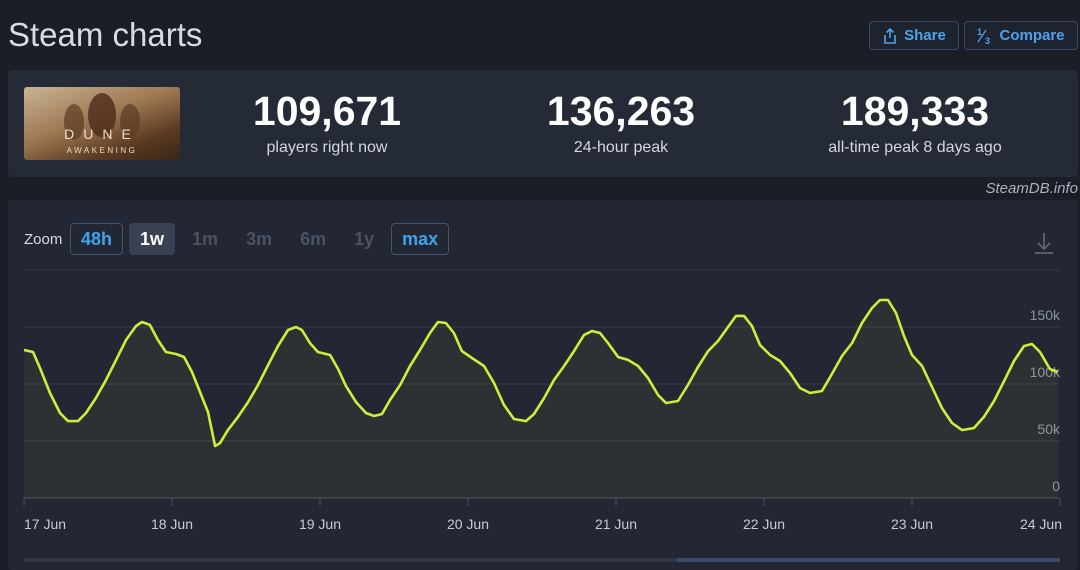  Describe the element at coordinates (468, 524) in the screenshot. I see `x-tick-label: 20 Jun` at that location.